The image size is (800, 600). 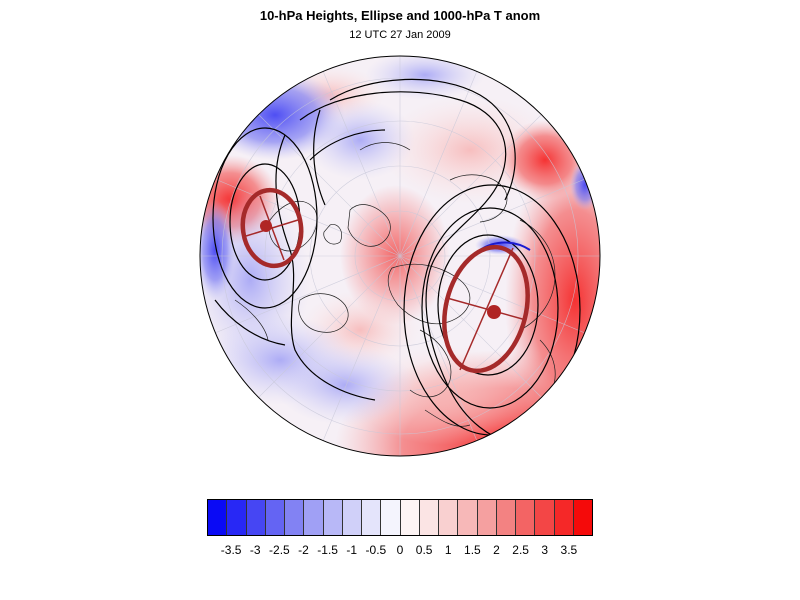 I want to click on colorbar-tick-label: -3.5, so click(x=231, y=550).